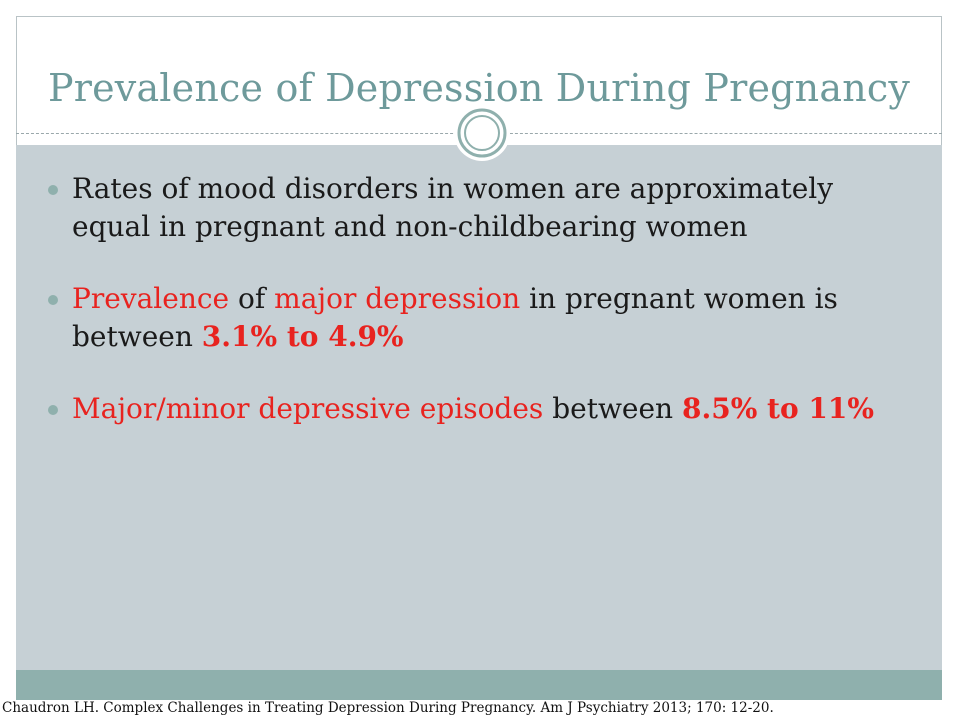  Describe the element at coordinates (612, 408) in the screenshot. I see `bullet-text-segment: between` at that location.